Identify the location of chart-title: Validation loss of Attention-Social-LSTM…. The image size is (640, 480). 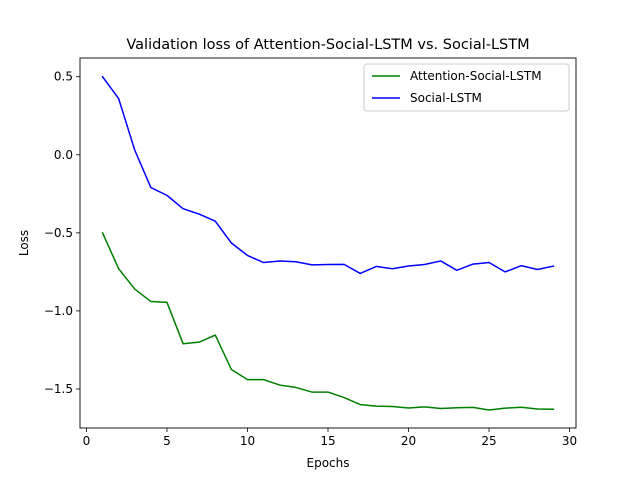
(327, 45).